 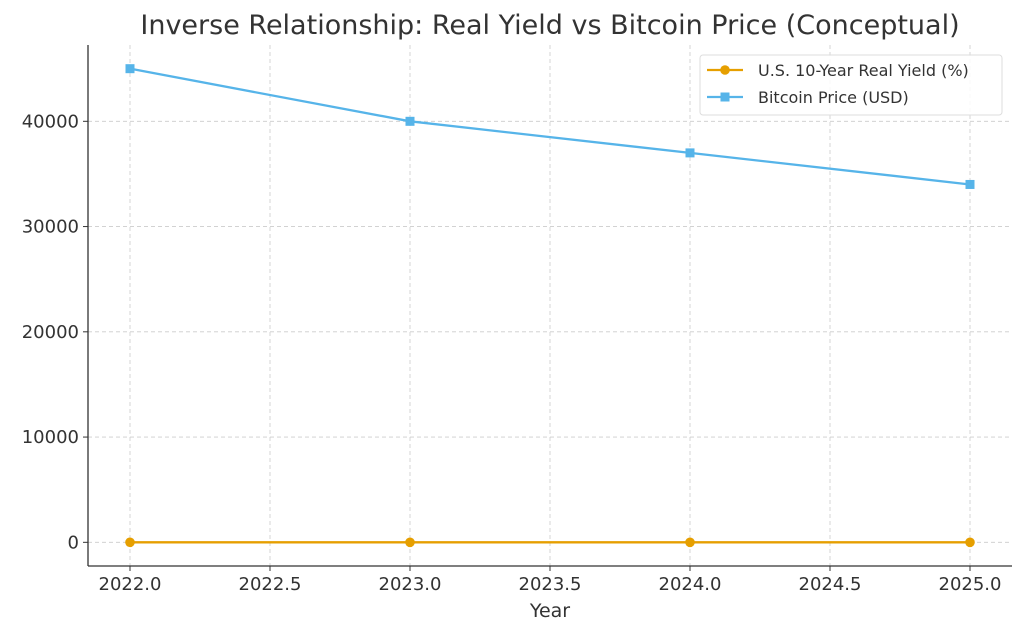 I want to click on y-tick-label: 10000, so click(x=50, y=437).